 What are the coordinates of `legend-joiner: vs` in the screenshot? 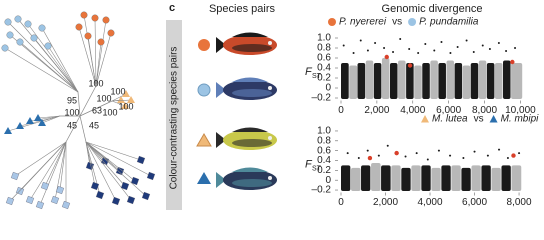 It's located at (397, 22).